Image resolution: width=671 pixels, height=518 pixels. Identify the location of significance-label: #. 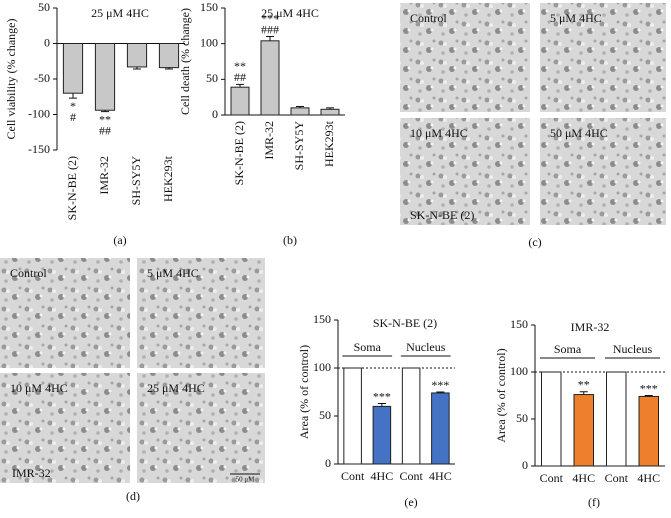
(73, 117).